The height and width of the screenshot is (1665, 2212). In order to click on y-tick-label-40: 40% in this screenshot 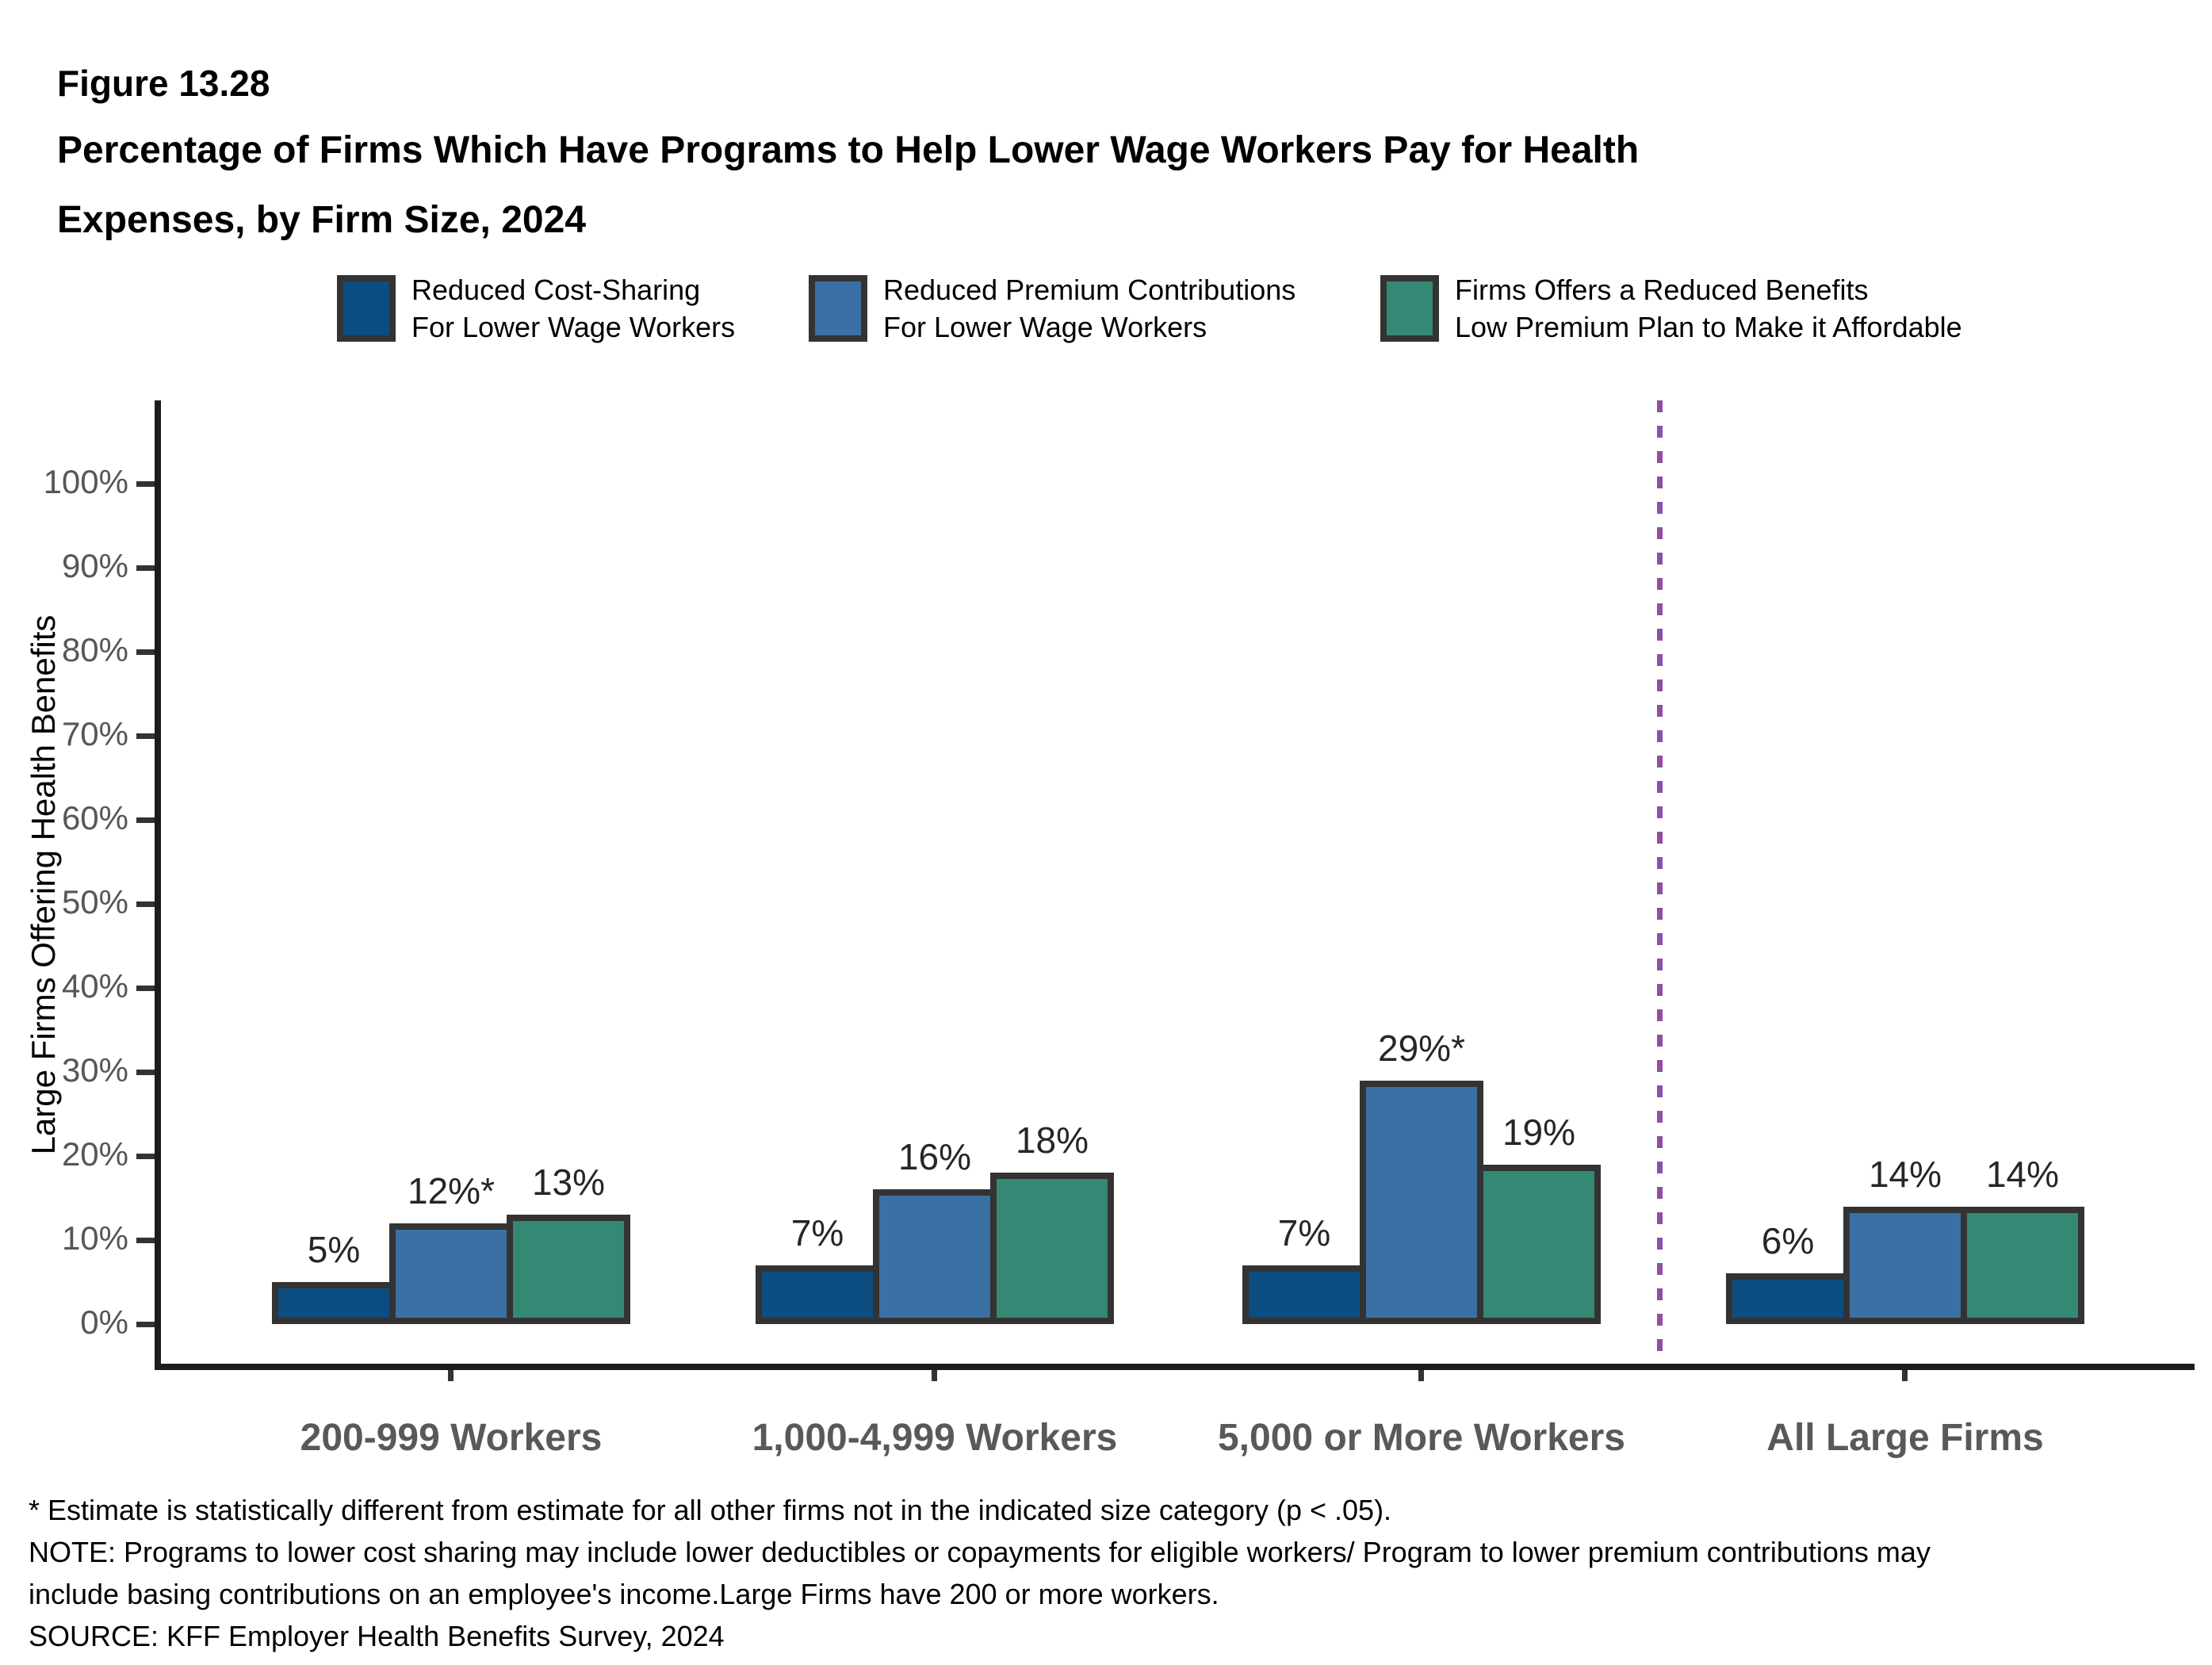, I will do `click(94, 986)`.